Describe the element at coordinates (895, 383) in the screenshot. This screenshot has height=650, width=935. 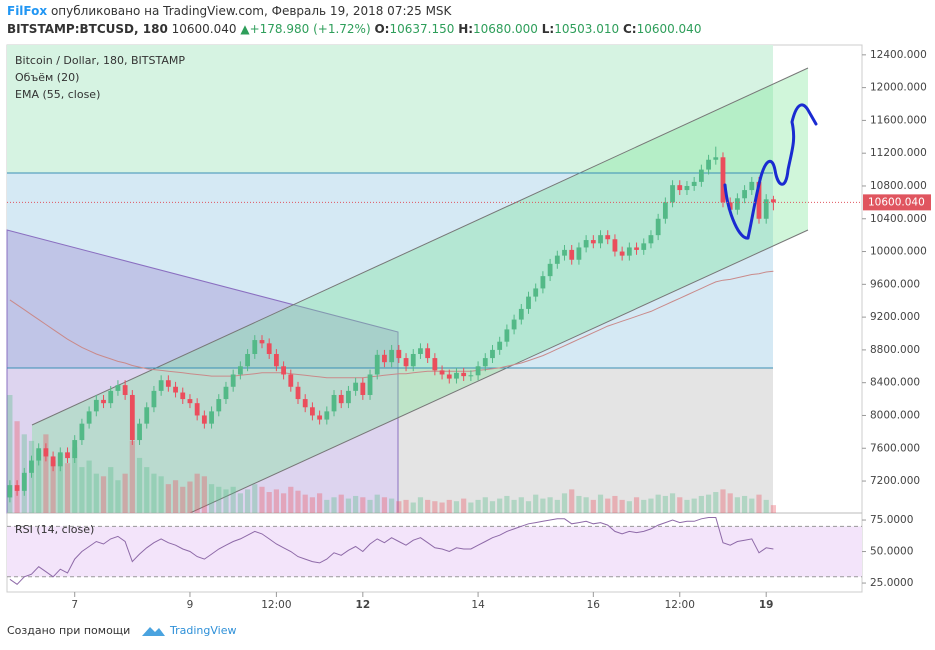
I see `y-tick-label: 8400.000` at that location.